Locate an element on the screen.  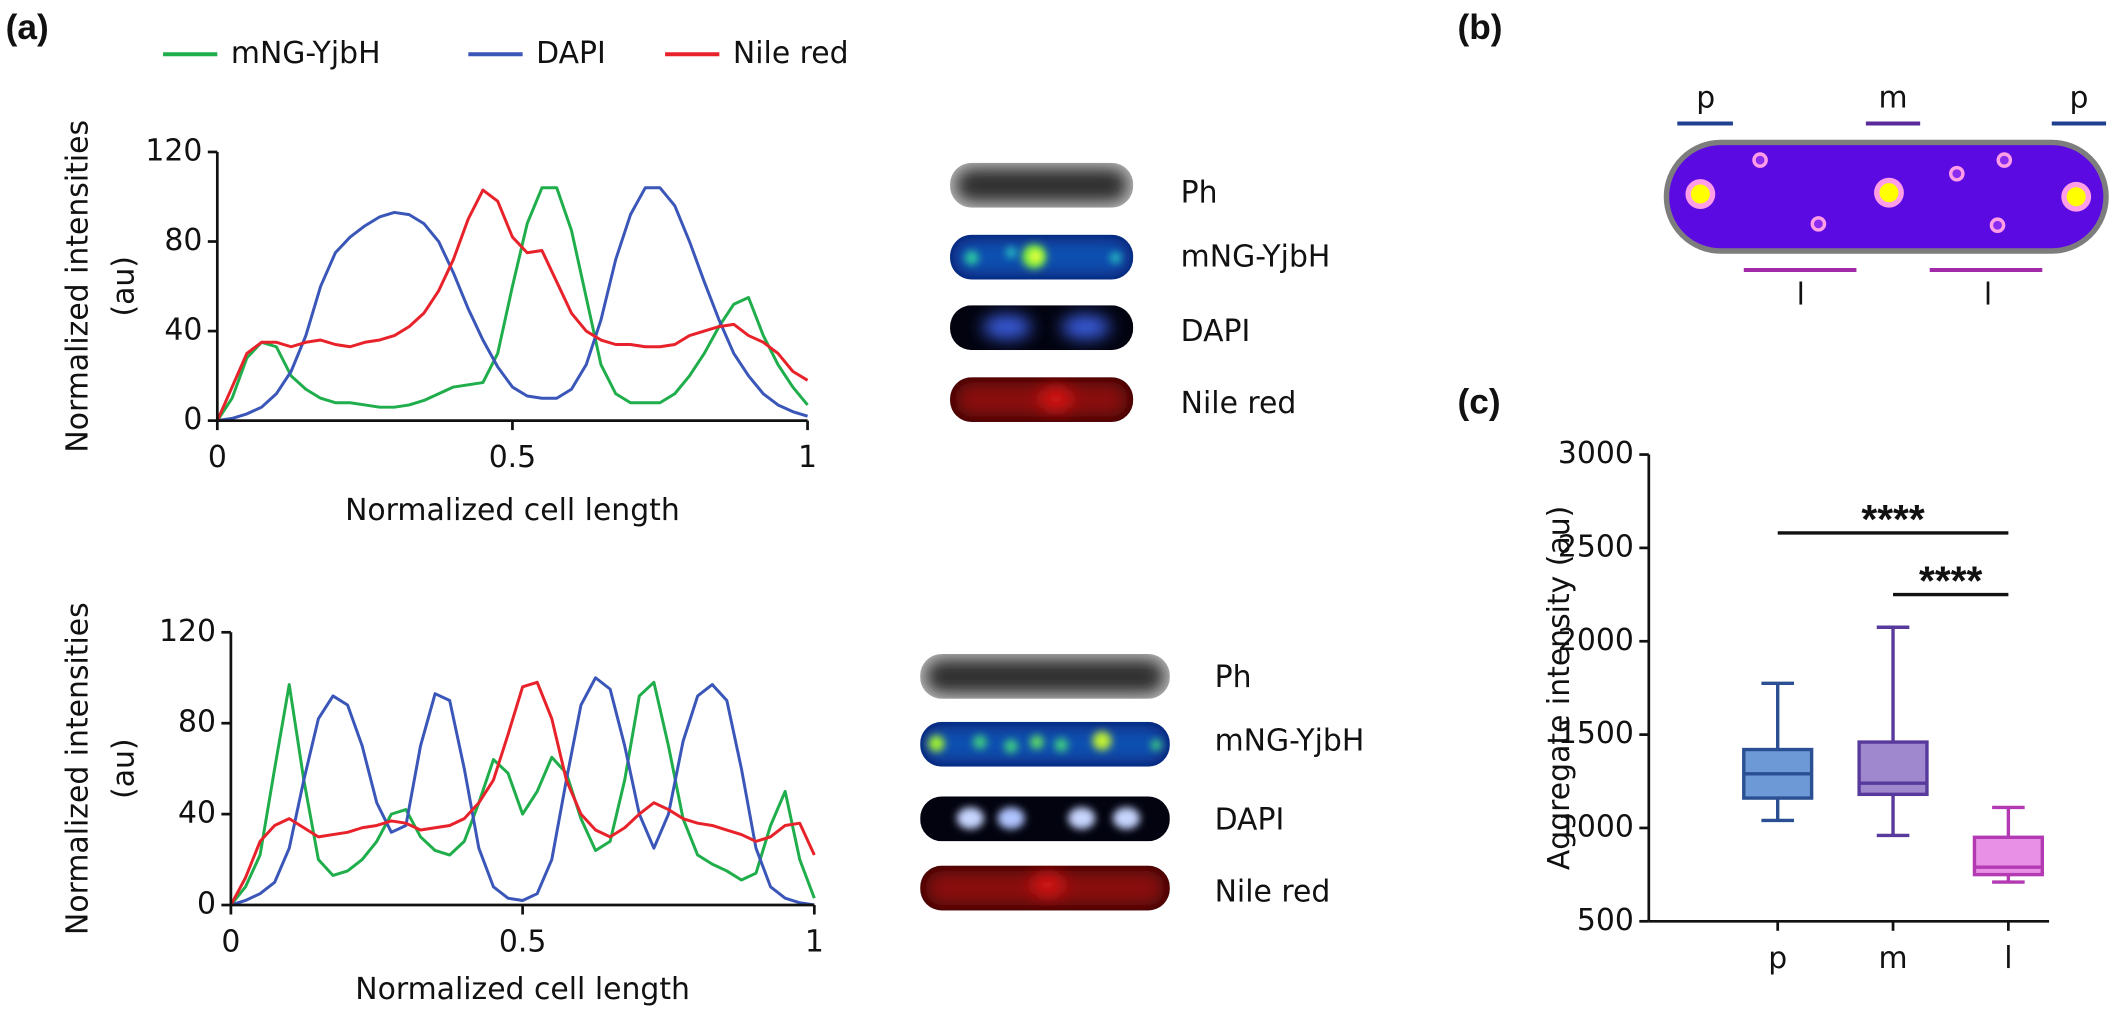
panel-label: (a) is located at coordinates (27, 27).